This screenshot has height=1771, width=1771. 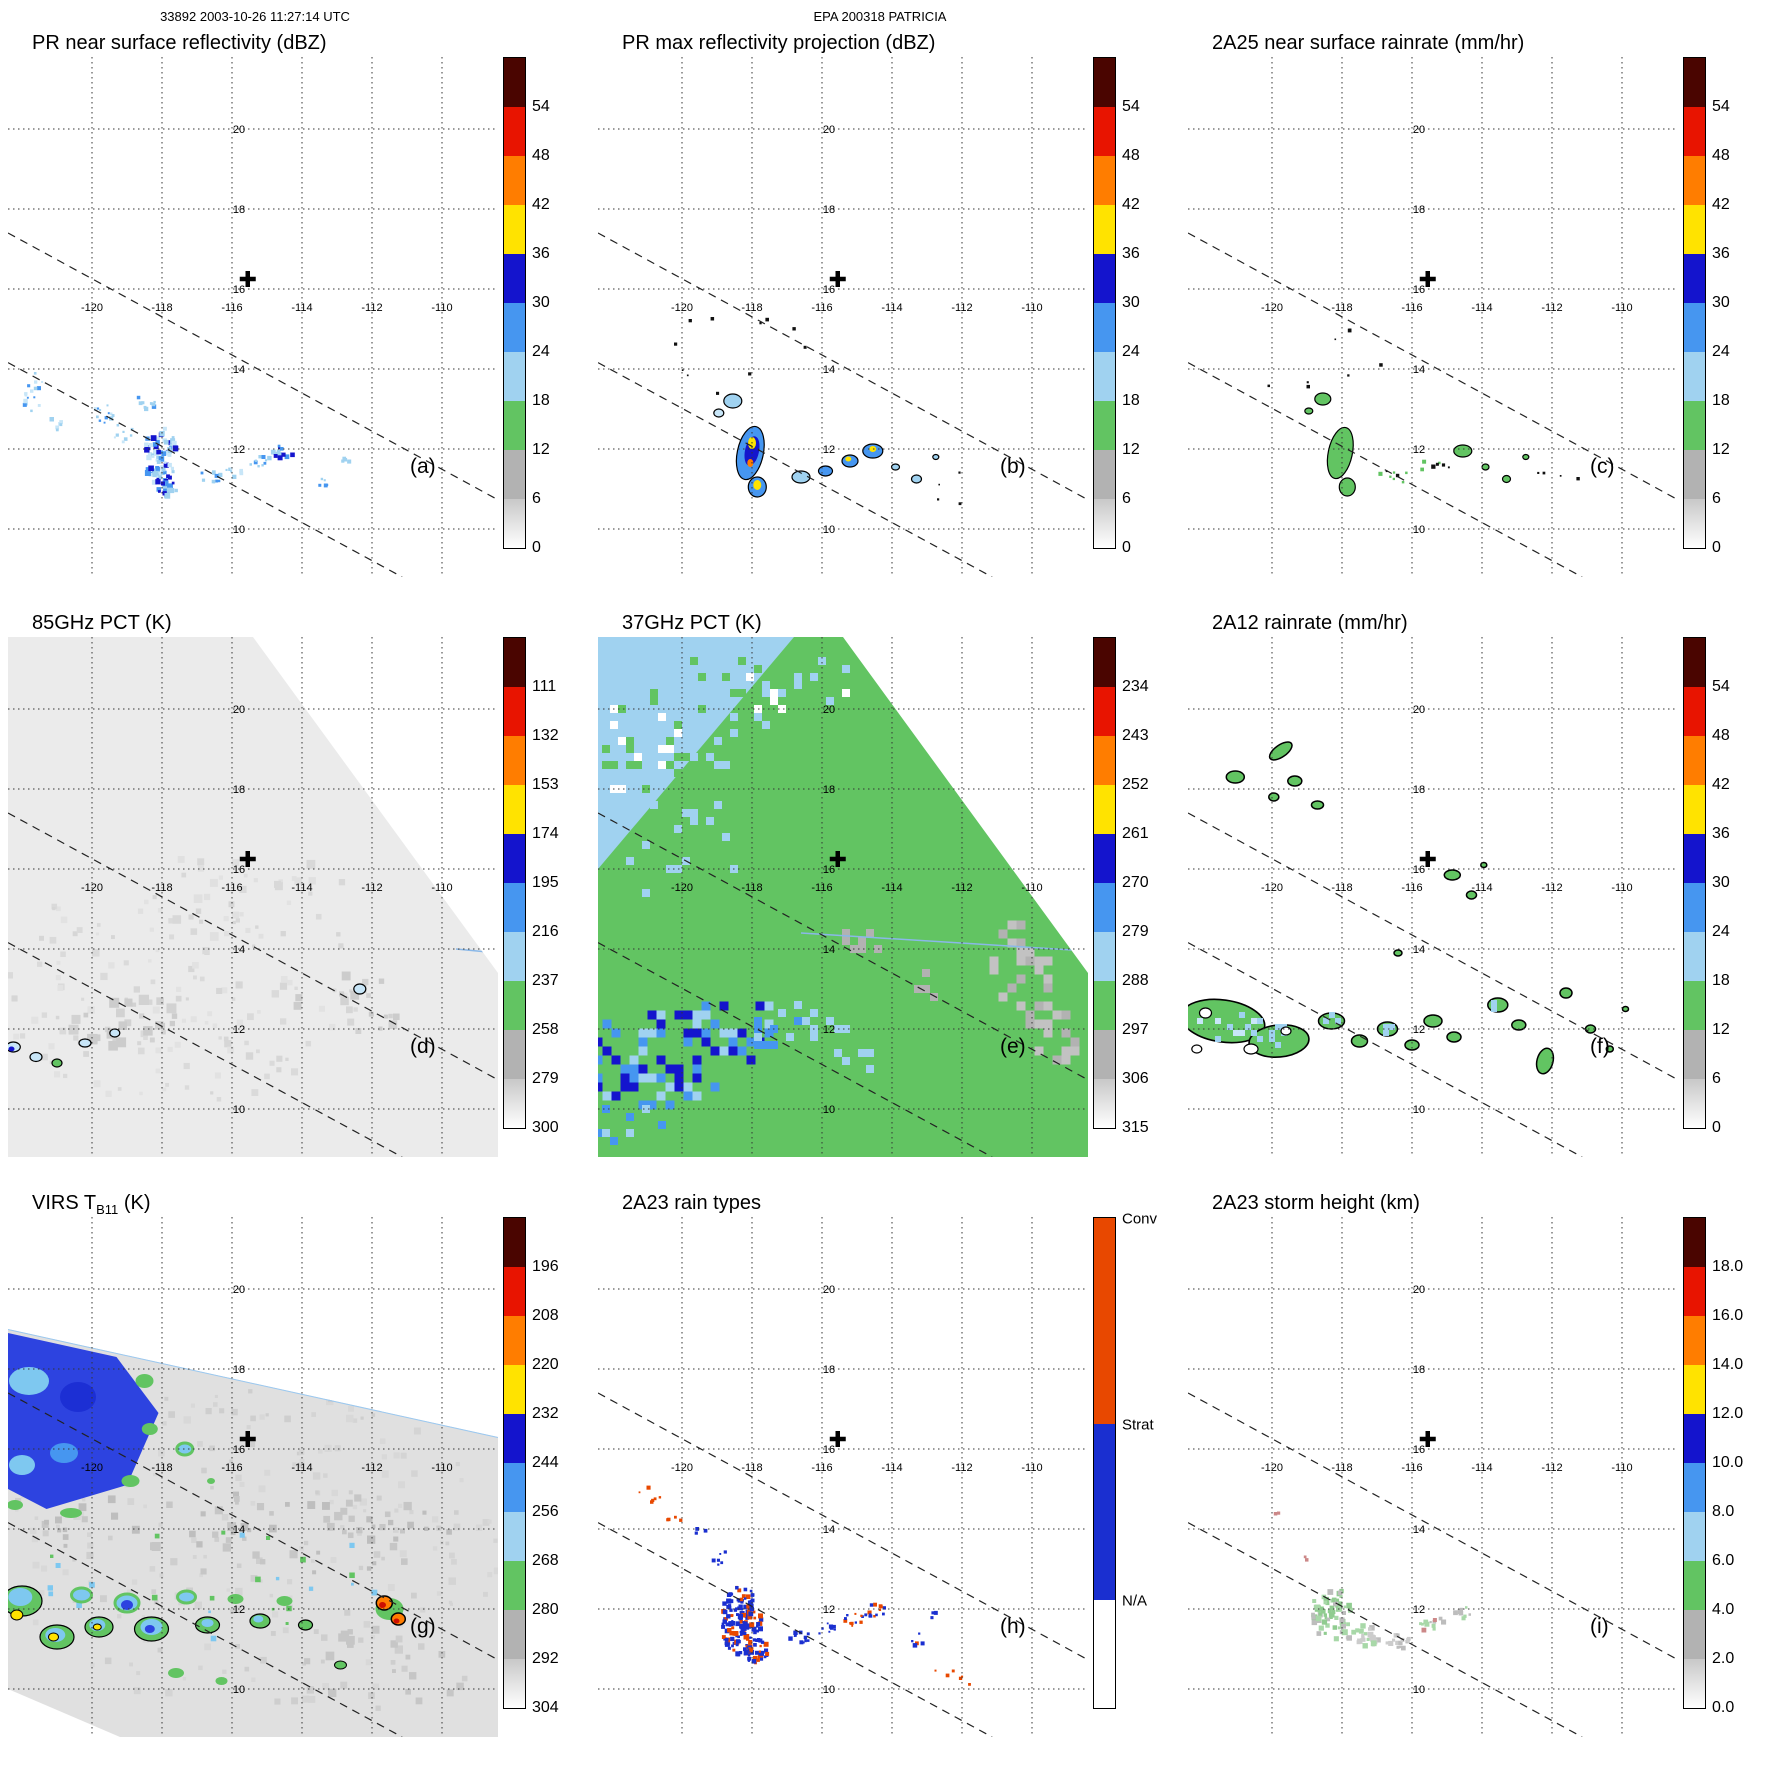 What do you see at coordinates (1135, 931) in the screenshot?
I see `colorbar-tick-label: 279` at bounding box center [1135, 931].